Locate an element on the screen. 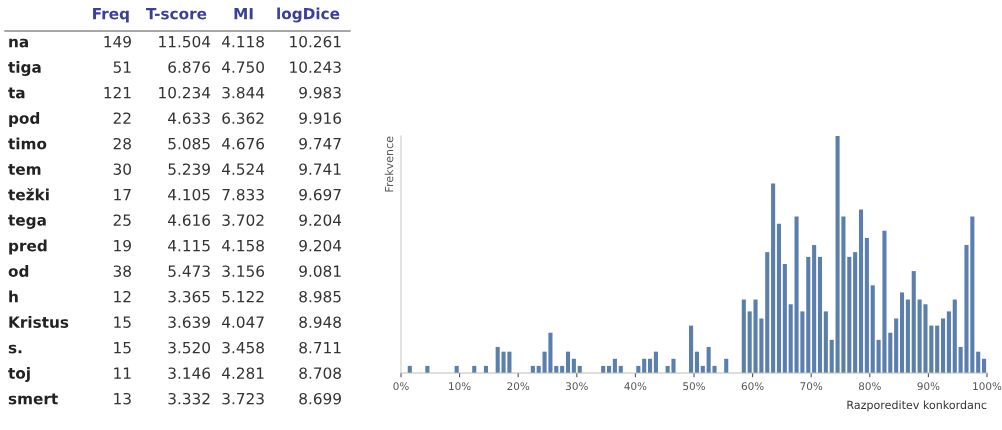  text: T-score is located at coordinates (176, 14).